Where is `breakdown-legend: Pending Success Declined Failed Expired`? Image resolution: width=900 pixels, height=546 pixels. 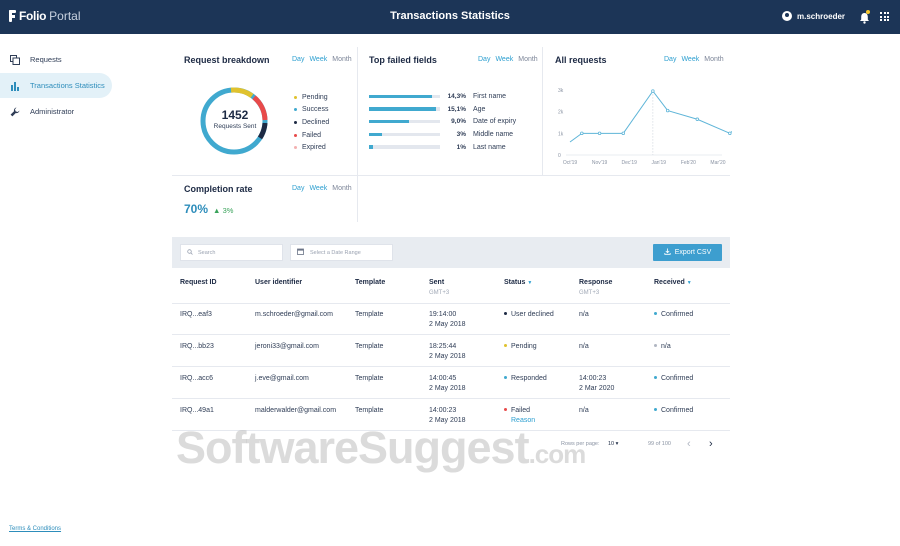
breakdown-legend: Pending Success Declined Failed Expired is located at coordinates (311, 122).